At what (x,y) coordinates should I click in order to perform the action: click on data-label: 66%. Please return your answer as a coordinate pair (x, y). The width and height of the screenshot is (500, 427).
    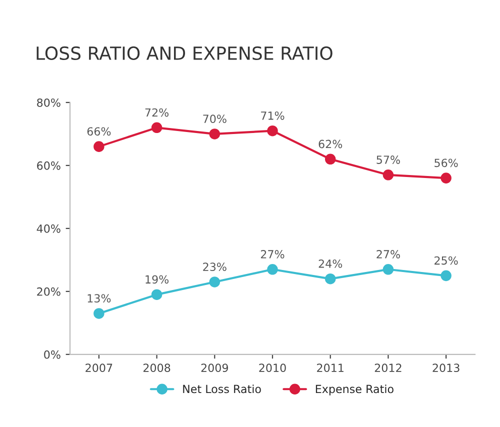
    Looking at the image, I should click on (99, 131).